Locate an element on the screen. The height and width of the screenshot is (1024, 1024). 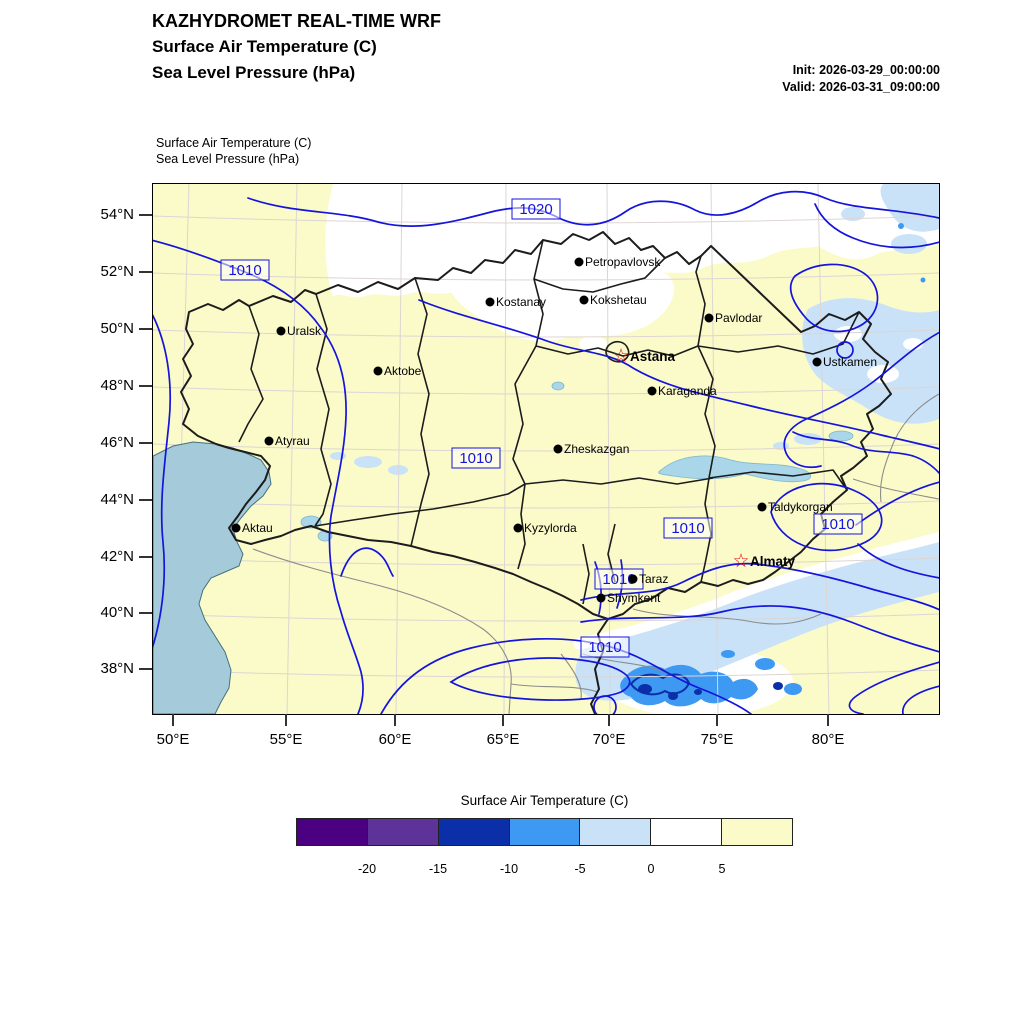
x-tick-label: 80°E is located at coordinates (828, 739).